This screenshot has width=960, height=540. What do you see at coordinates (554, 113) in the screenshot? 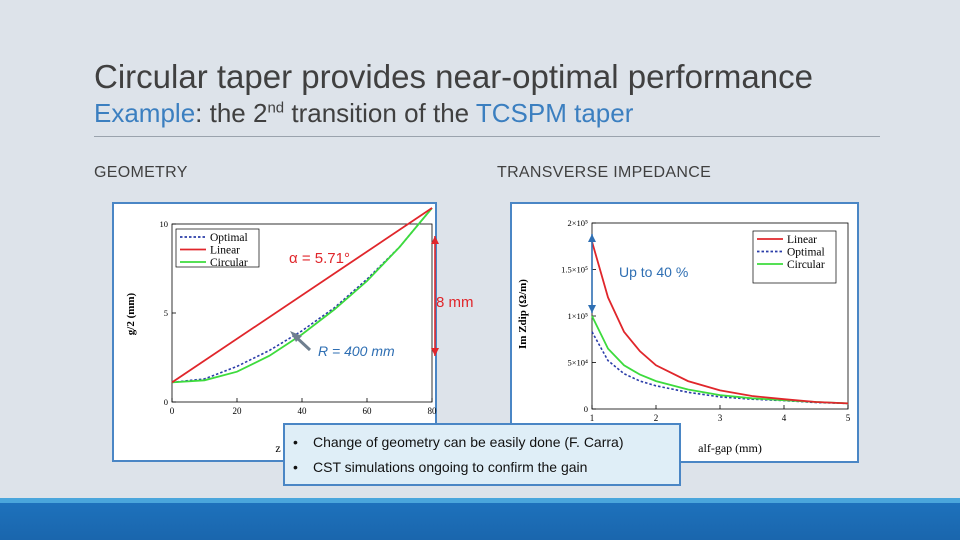
I see `subtitle-taper-name: TCSPM taper` at bounding box center [554, 113].